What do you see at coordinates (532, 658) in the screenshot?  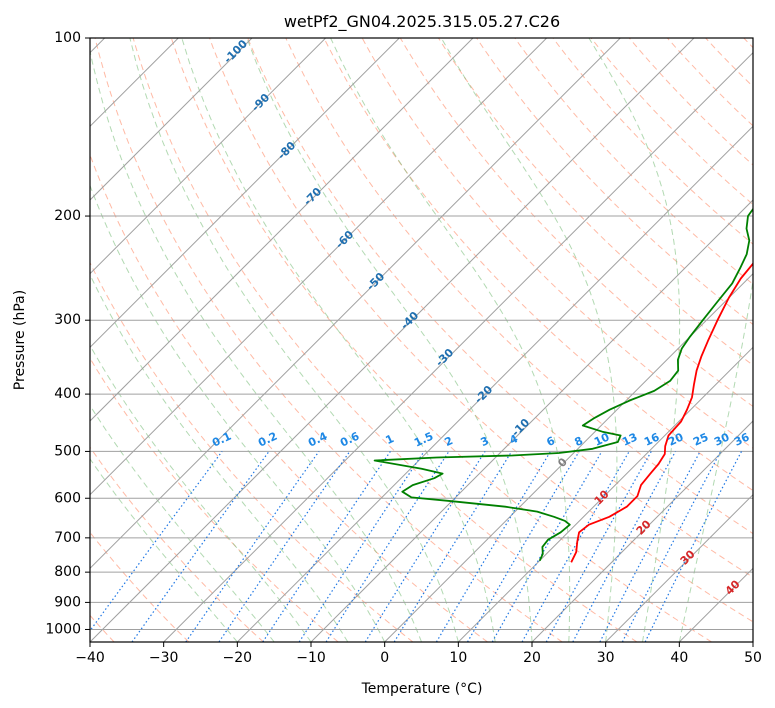 I see `x-tick-label: 20` at bounding box center [532, 658].